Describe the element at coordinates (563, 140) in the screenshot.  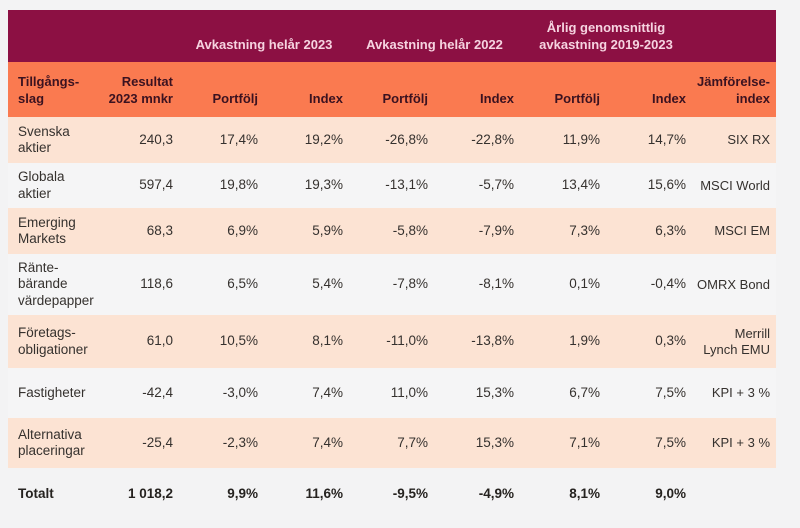
I see `cell-portfolj-avg: 11,9%` at that location.